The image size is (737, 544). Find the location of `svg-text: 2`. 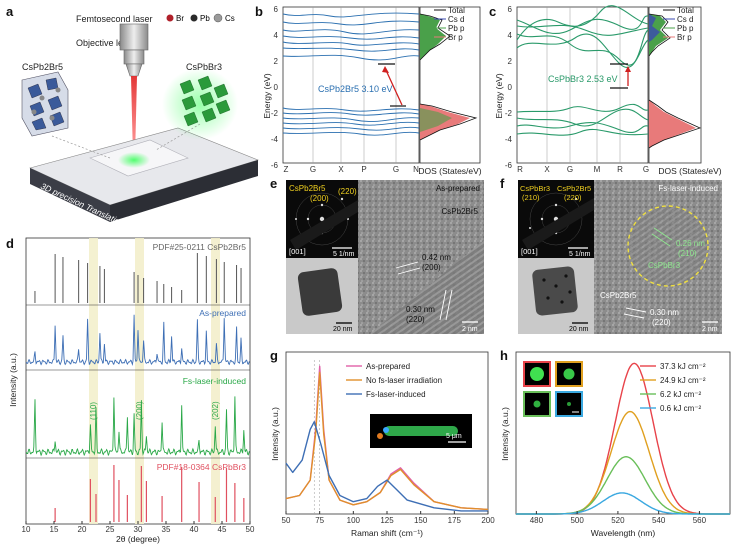

svg-text: 2 is located at coordinates (510, 61).